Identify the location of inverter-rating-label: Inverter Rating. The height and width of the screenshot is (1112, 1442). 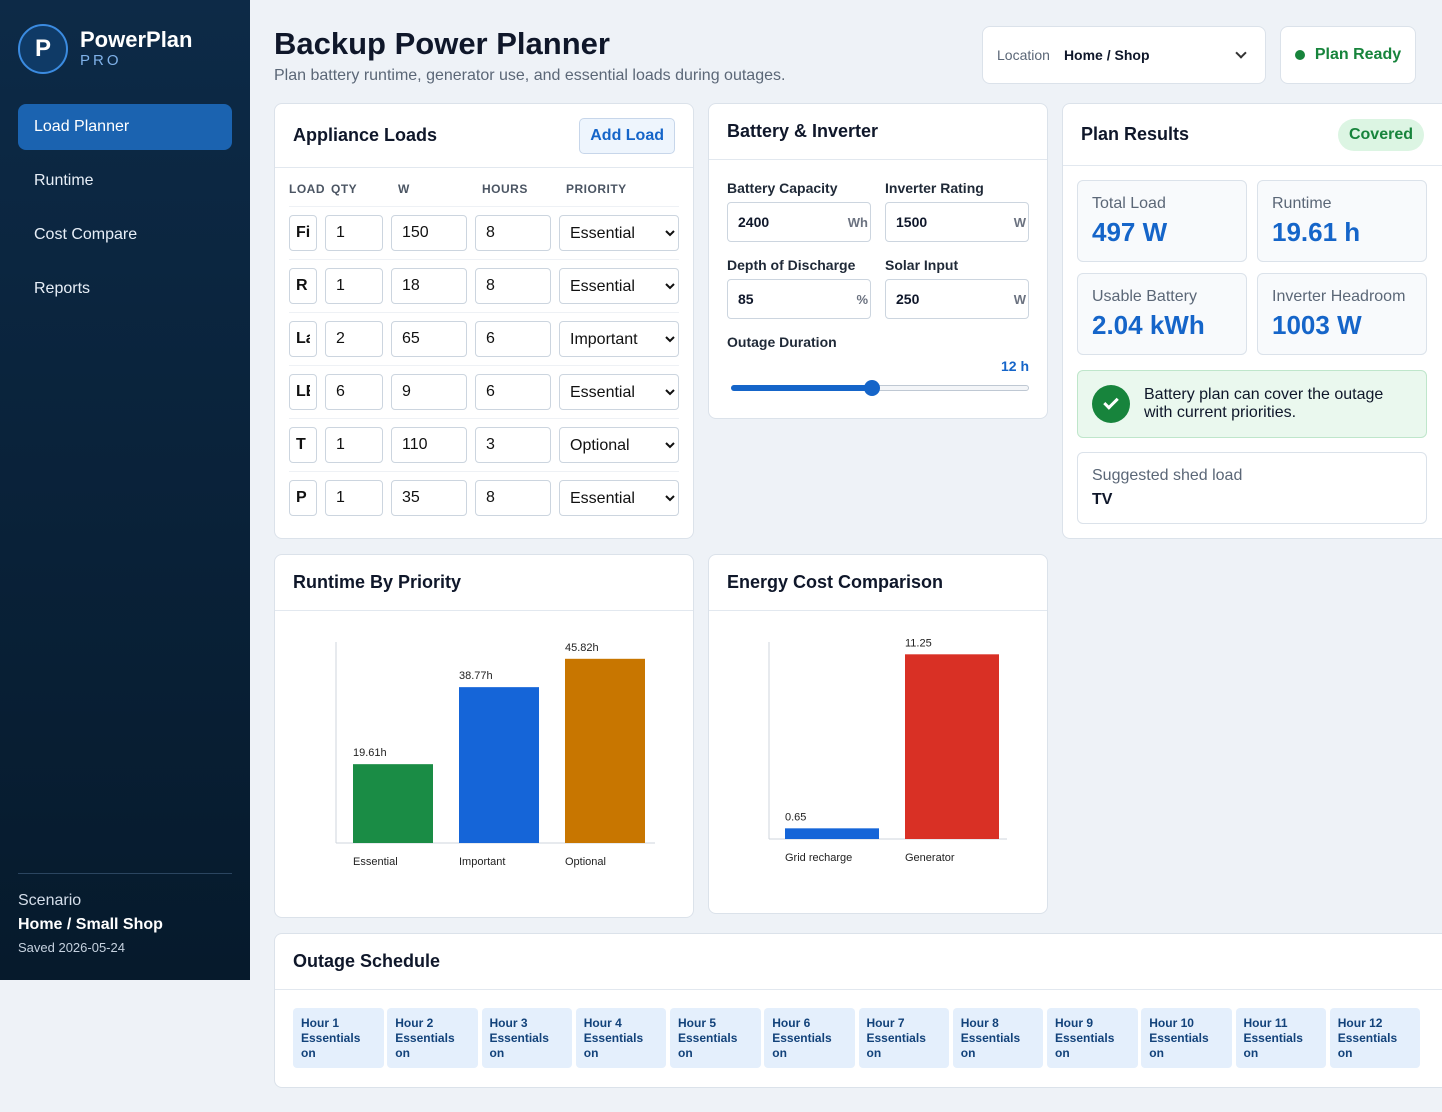
(934, 188).